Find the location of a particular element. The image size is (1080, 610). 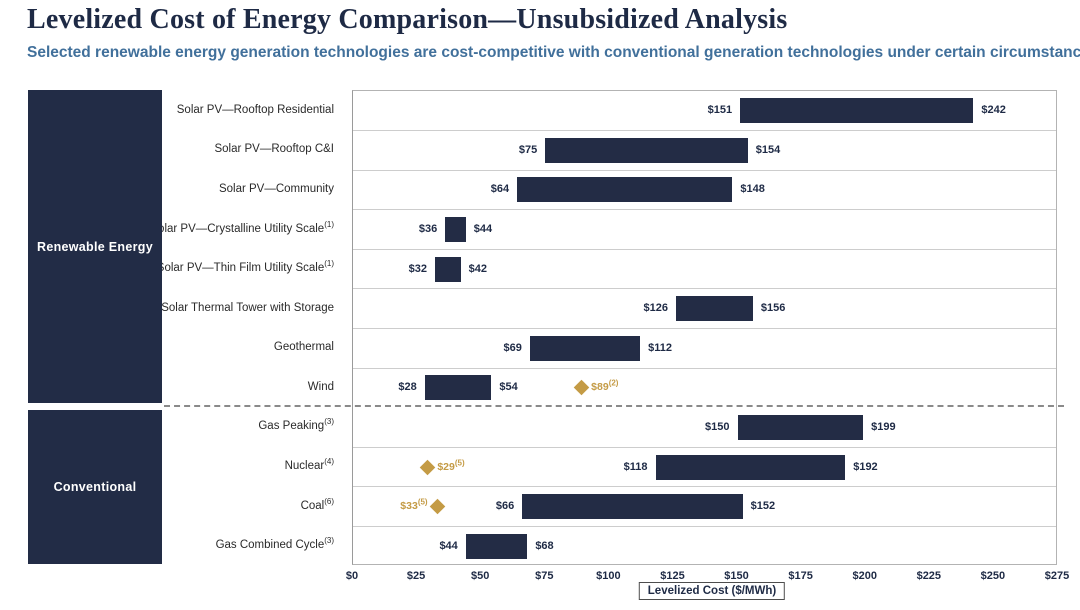

bar-max-value-text: $156 is located at coordinates (773, 308).